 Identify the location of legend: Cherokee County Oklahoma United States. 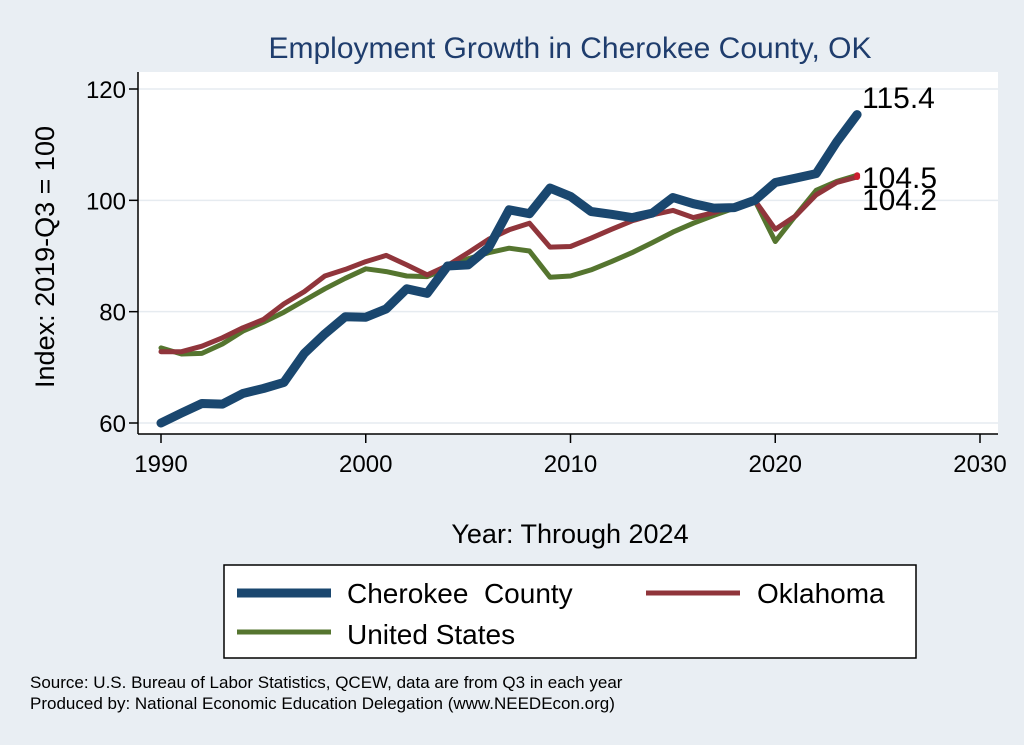
(570, 611).